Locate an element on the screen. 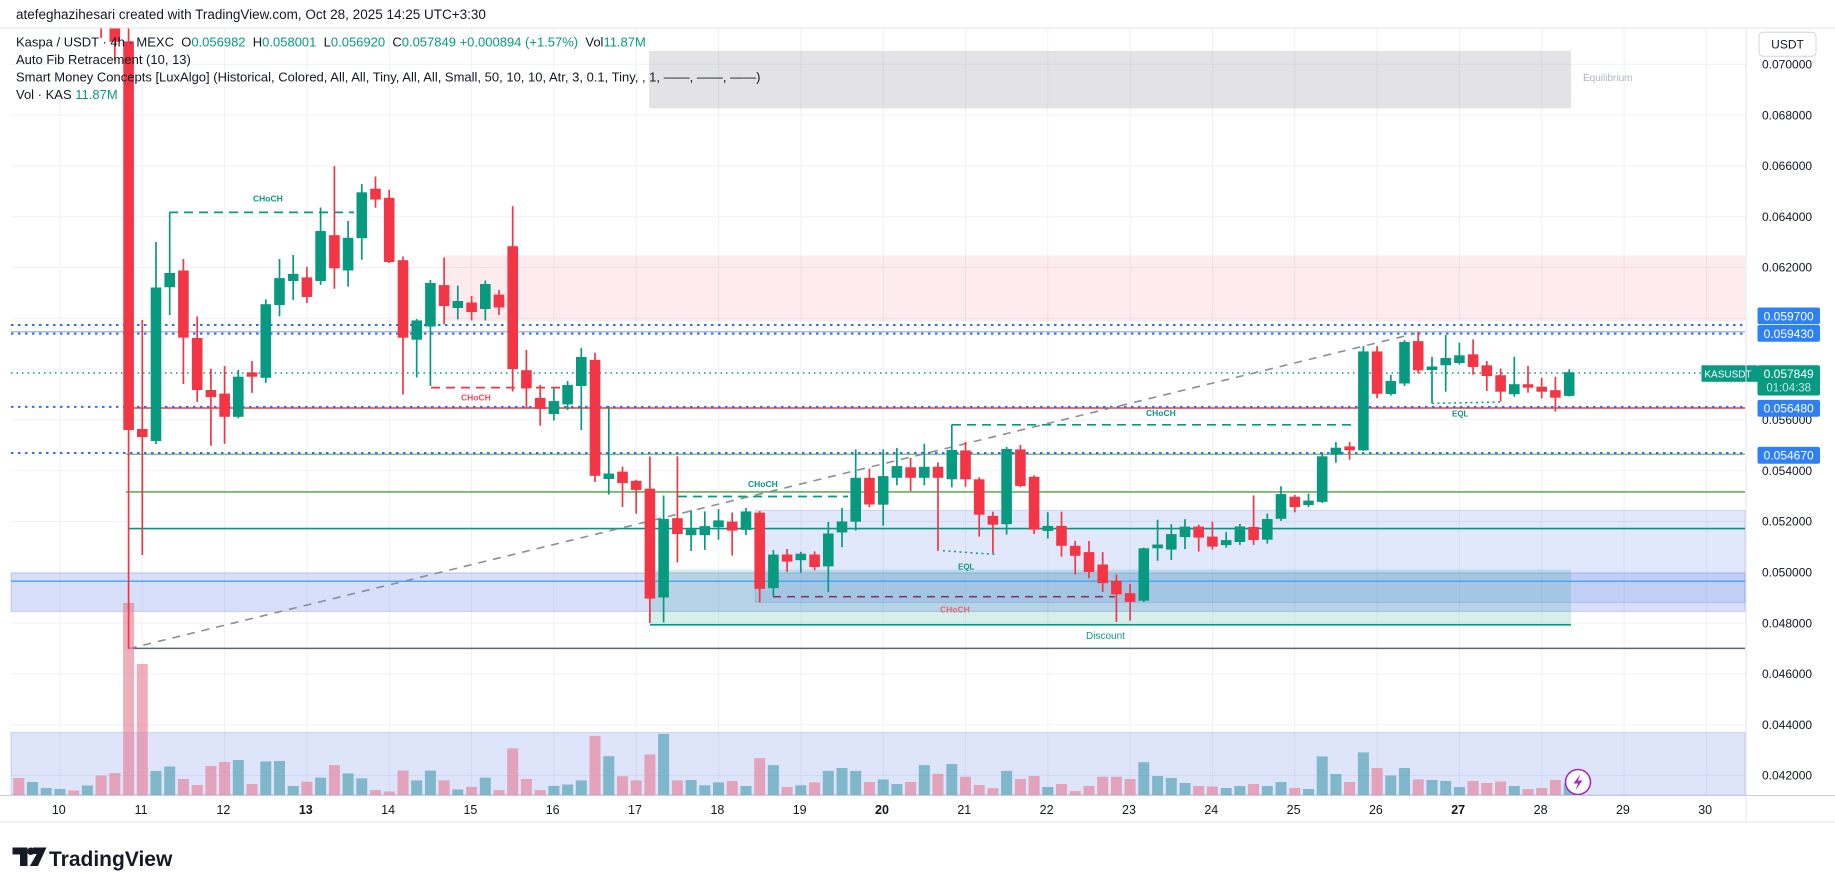 The width and height of the screenshot is (1835, 883). svg-text: USDT is located at coordinates (1787, 45).